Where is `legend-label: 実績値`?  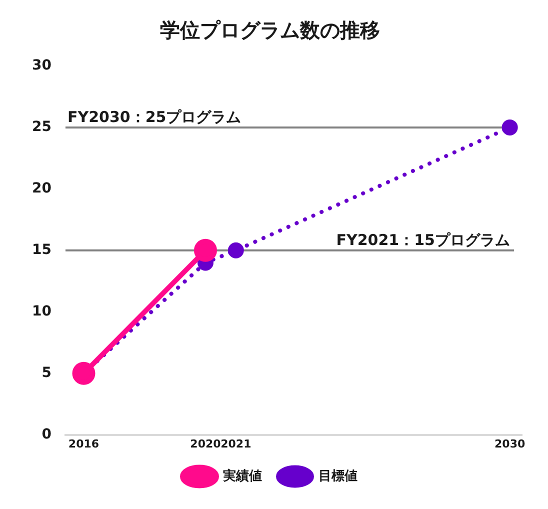
legend-label: 実績値 is located at coordinates (242, 476).